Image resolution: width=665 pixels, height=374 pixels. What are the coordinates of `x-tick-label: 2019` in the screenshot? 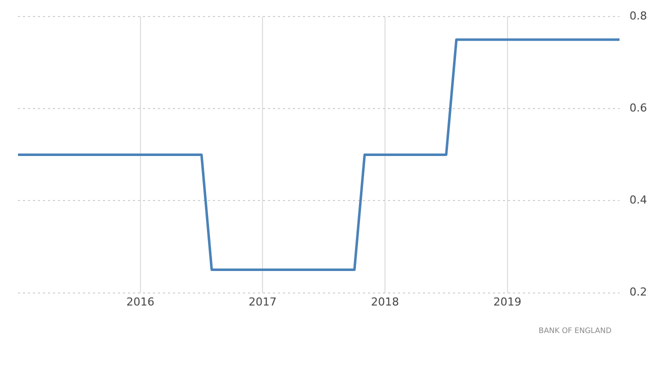 It's located at (507, 301).